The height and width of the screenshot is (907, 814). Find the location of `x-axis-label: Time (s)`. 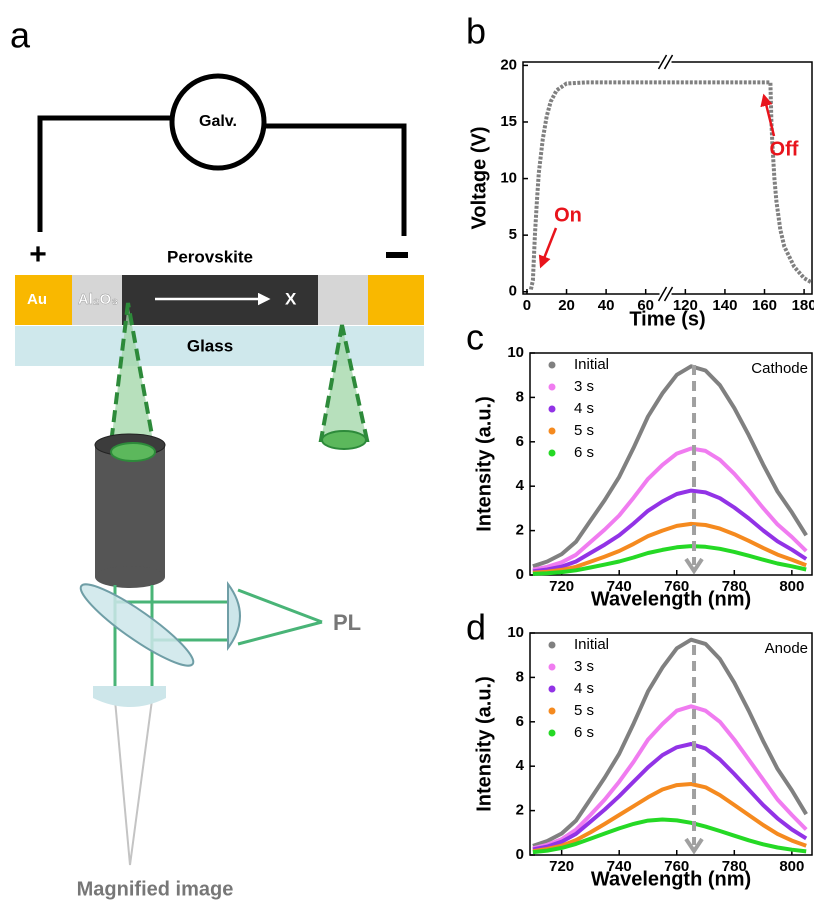

x-axis-label: Time (s) is located at coordinates (667, 319).